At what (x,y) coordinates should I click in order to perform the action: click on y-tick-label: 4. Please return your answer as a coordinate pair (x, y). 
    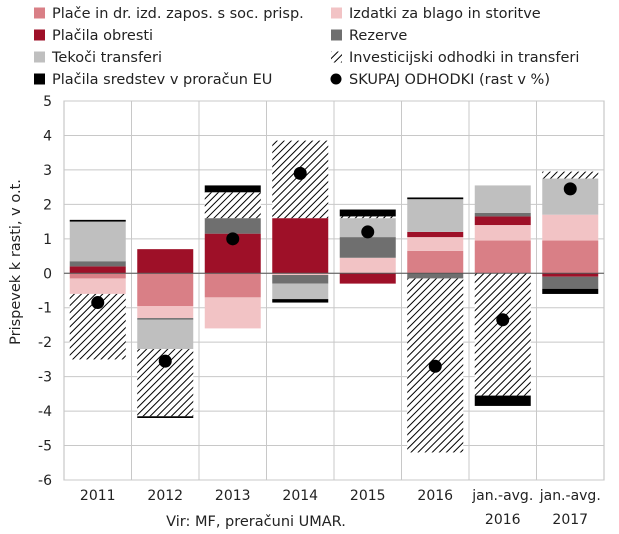
    Looking at the image, I should click on (47, 136).